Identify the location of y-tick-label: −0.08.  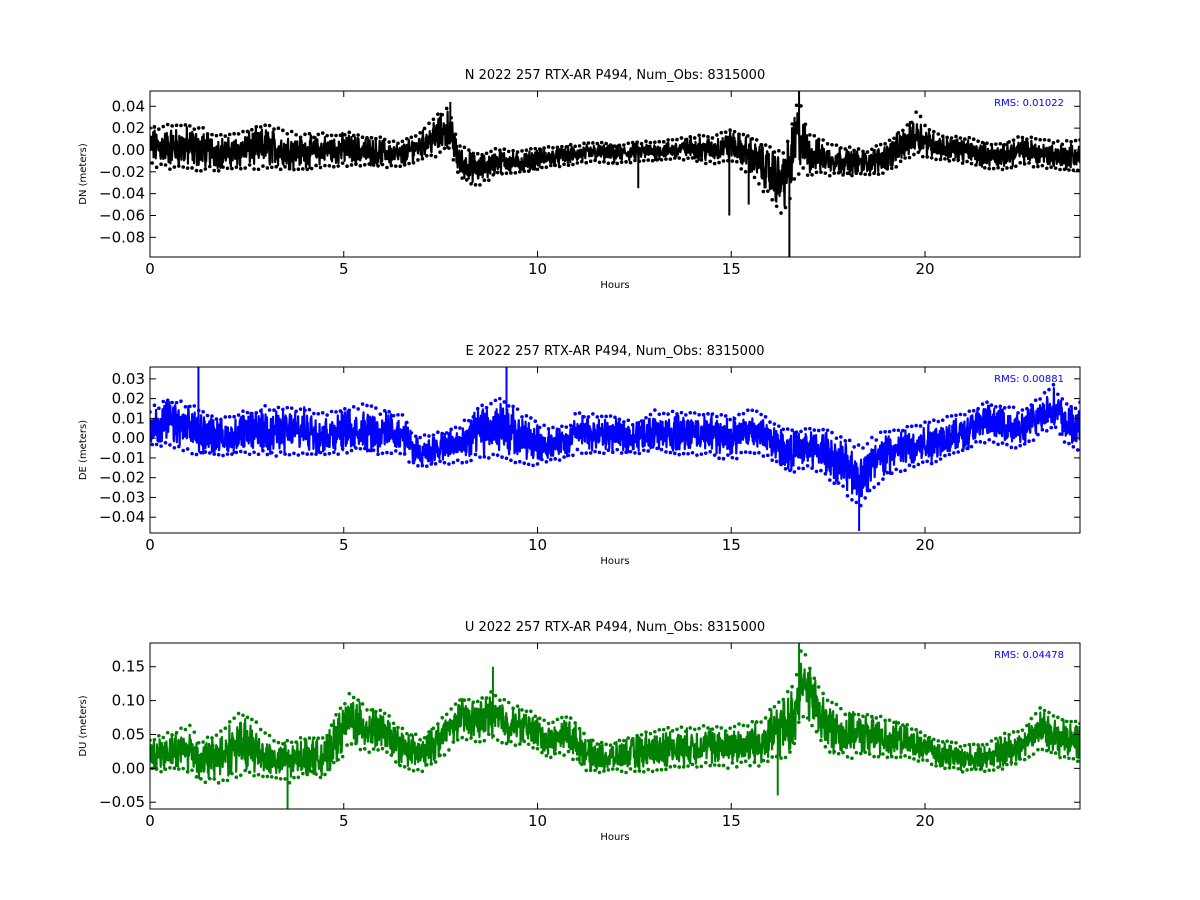
(122, 237).